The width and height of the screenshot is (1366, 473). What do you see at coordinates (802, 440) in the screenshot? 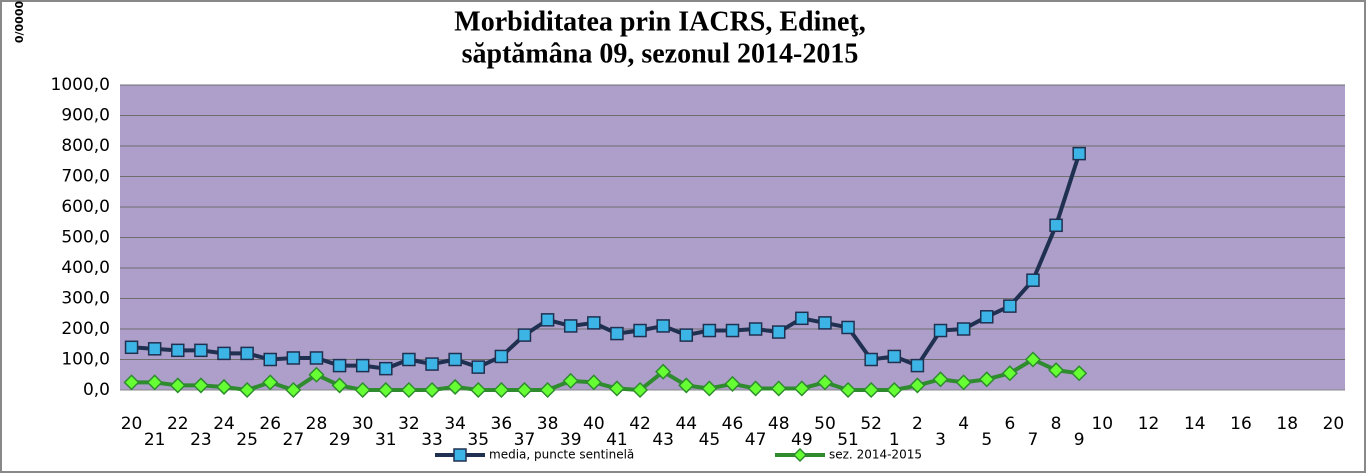
I see `x-tick-label: 49` at bounding box center [802, 440].